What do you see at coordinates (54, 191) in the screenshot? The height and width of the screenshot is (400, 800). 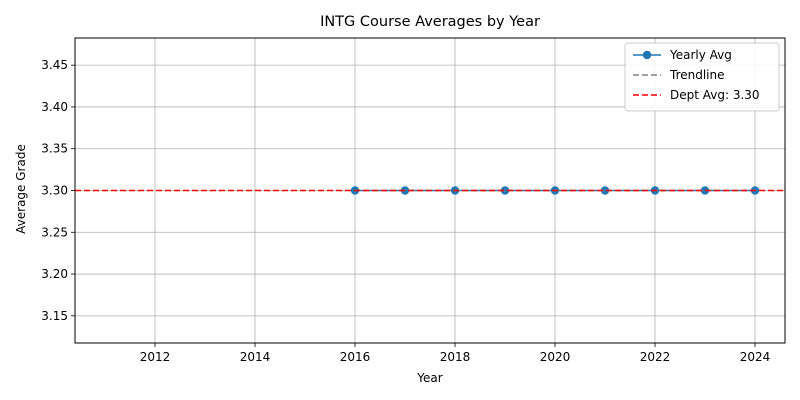 I see `y-tick-label: 3.30` at bounding box center [54, 191].